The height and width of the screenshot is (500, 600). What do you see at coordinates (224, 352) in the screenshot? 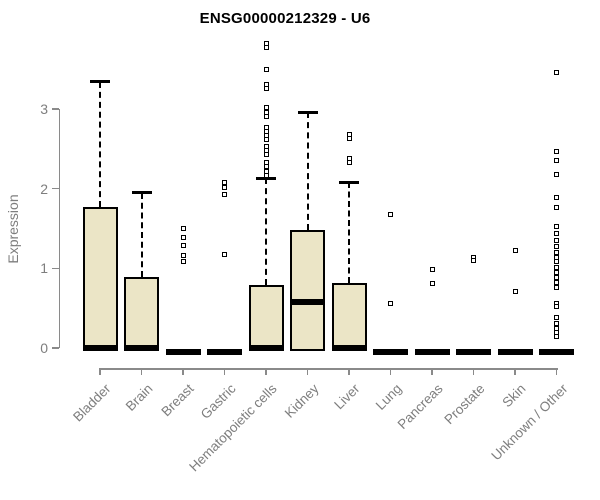
I see `box-gastric` at bounding box center [224, 352].